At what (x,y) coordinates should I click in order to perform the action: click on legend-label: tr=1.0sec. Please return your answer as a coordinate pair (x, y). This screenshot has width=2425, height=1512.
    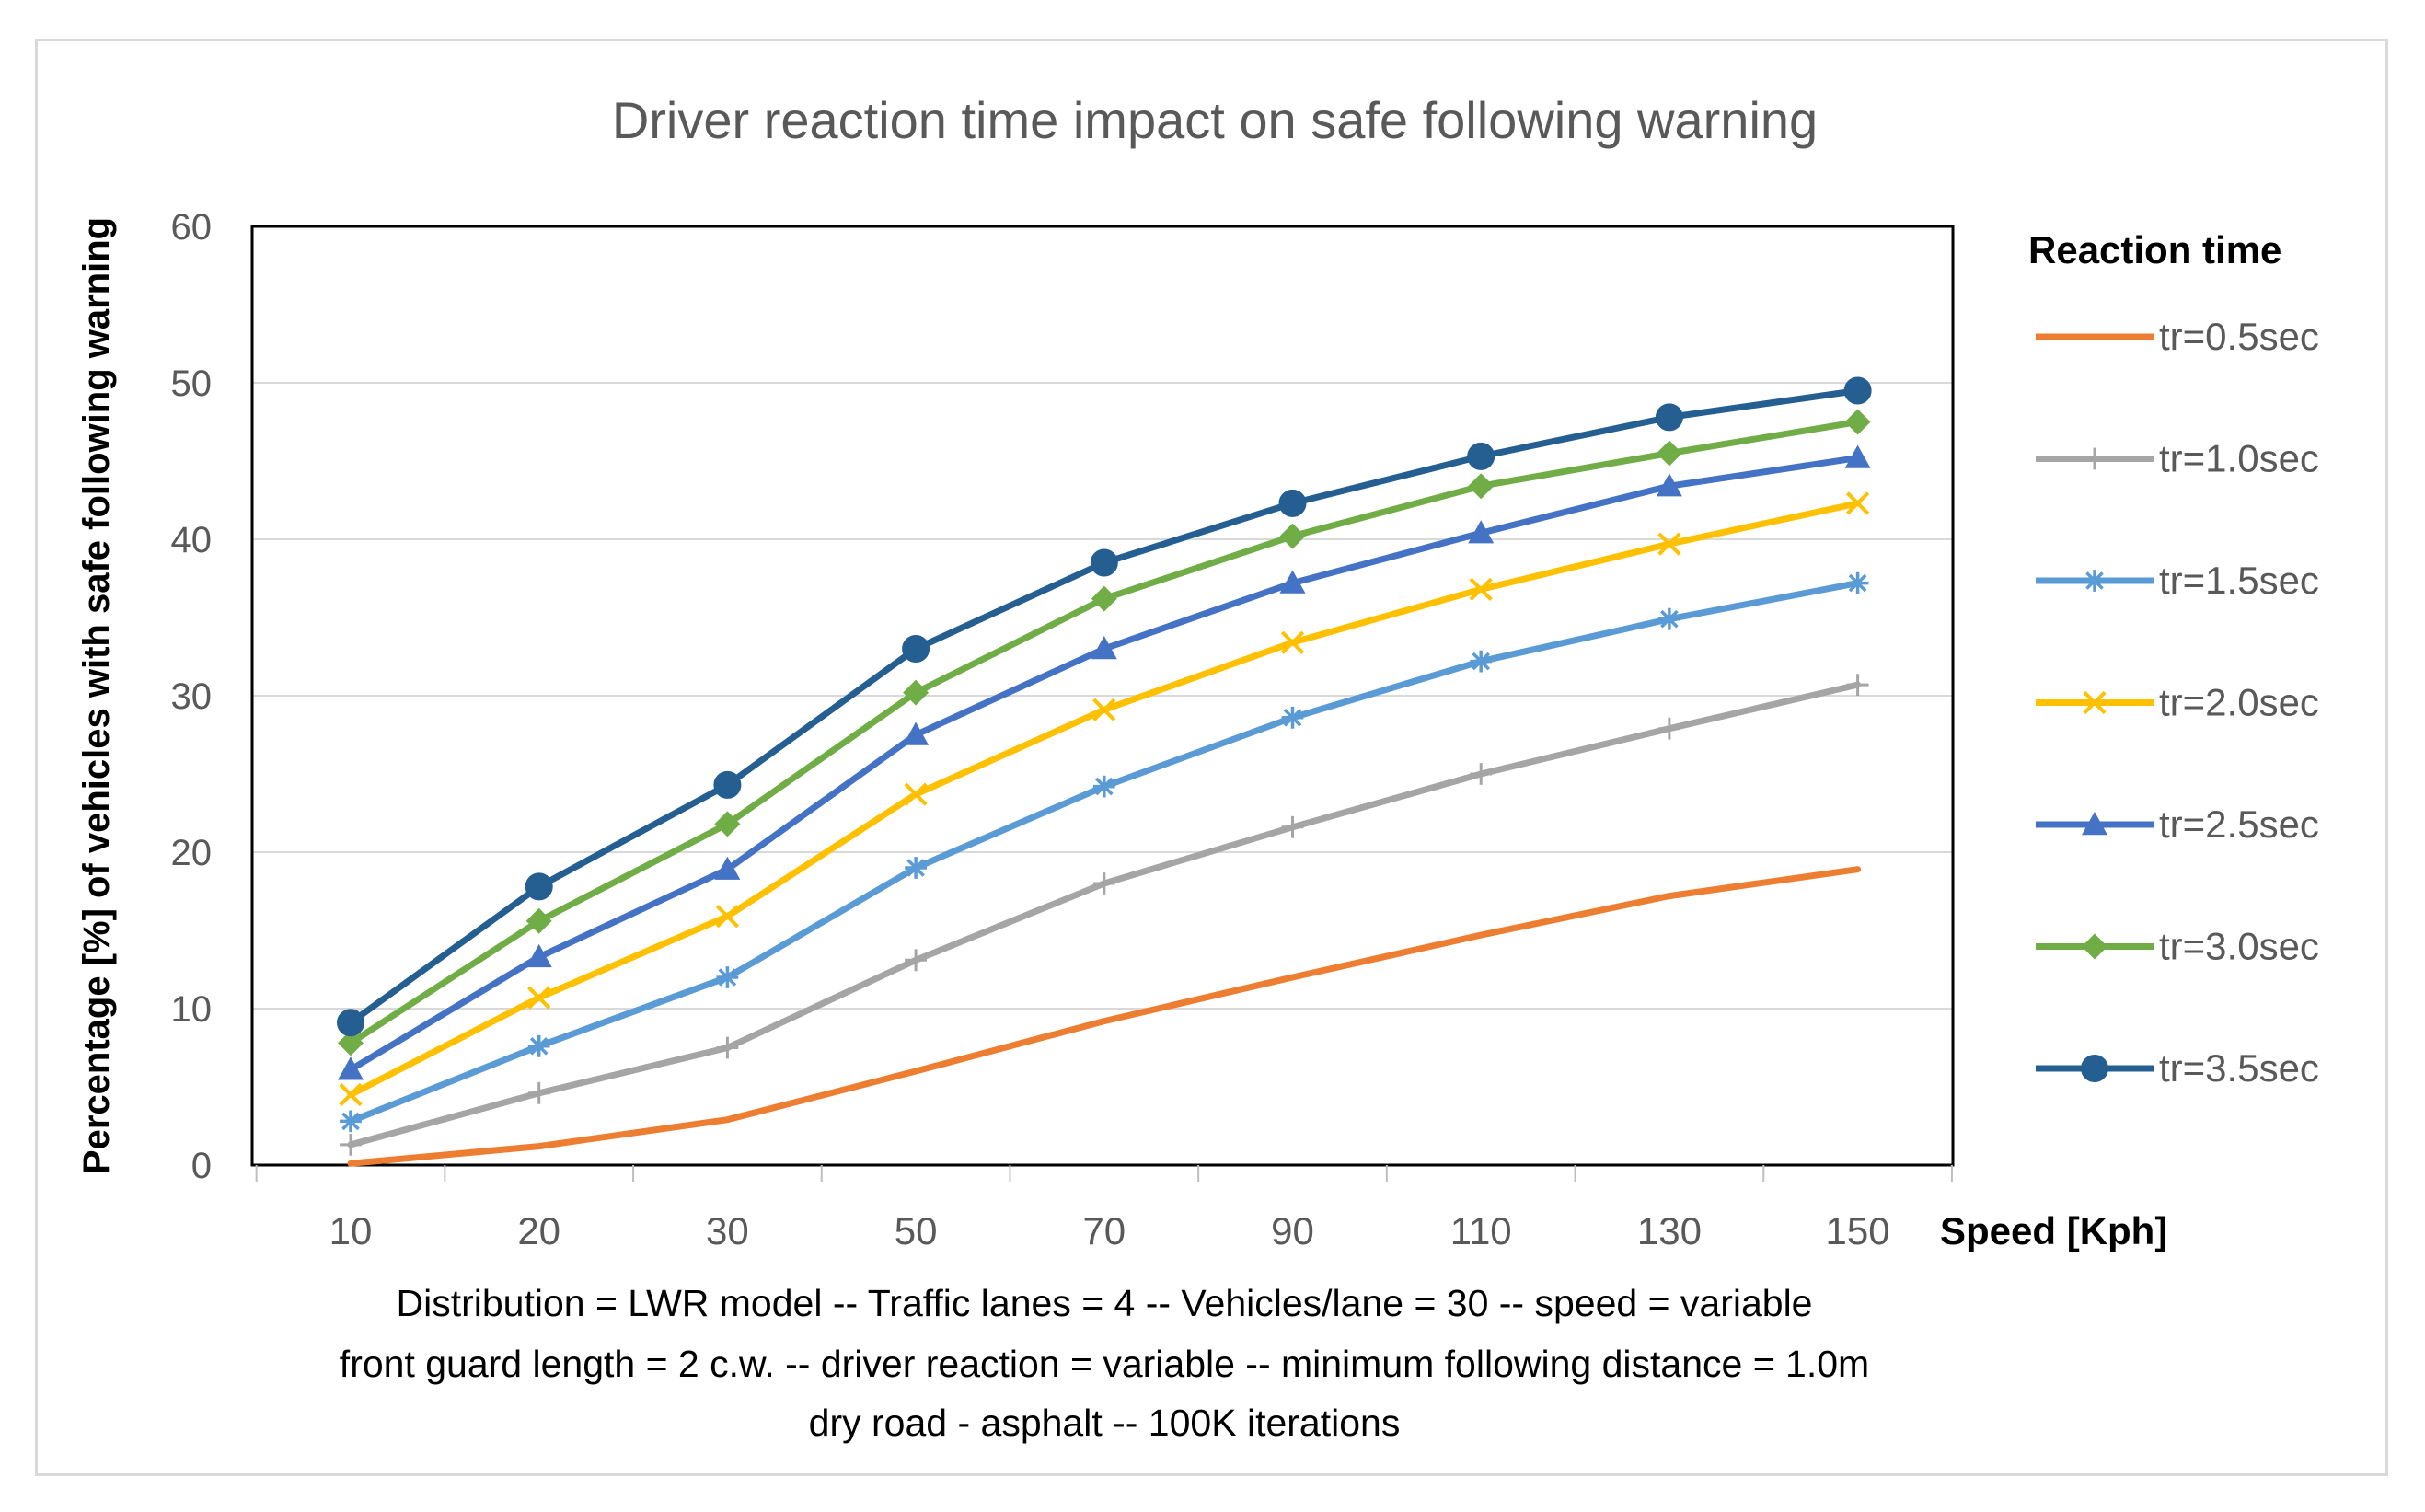
    Looking at the image, I should click on (2239, 458).